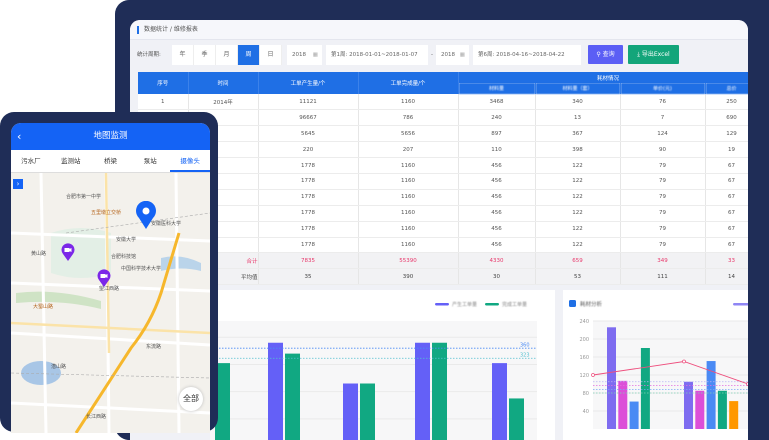  Describe the element at coordinates (577, 181) in the screenshot. I see `table-cell: 122` at that location.